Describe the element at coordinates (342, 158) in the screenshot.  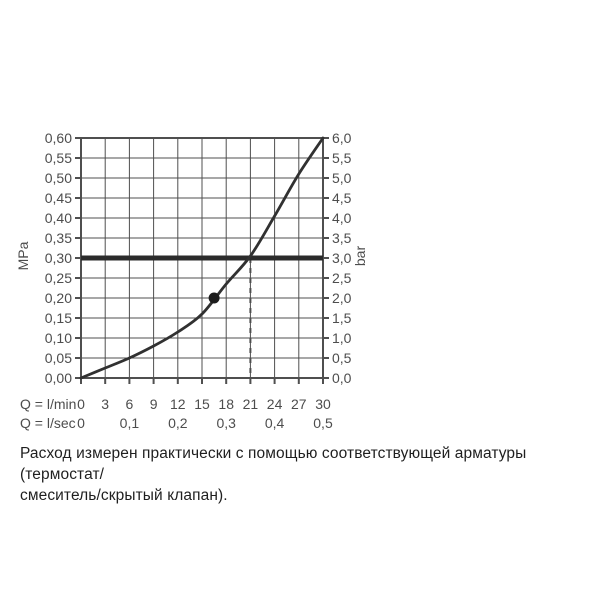
I see `y-right-tick-label: 5,5` at that location.